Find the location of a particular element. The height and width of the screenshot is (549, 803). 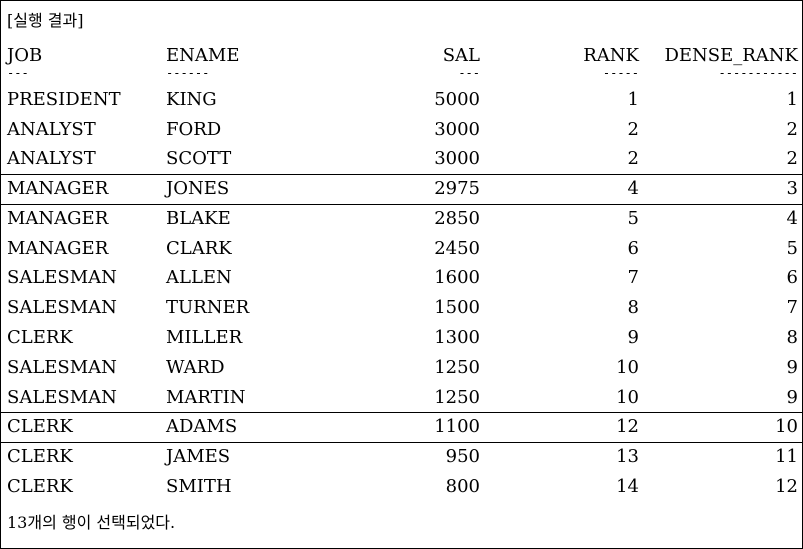

result-title: [실행 결과] is located at coordinates (45, 20).